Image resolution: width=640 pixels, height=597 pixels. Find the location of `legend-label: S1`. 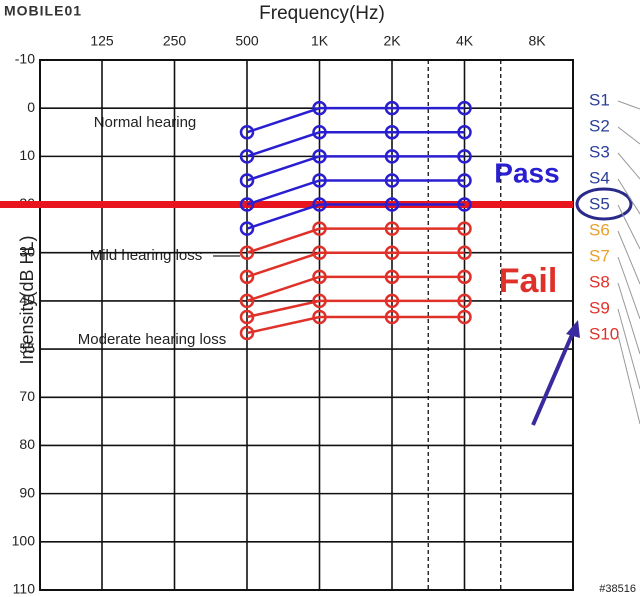

legend-label: S1 is located at coordinates (599, 99).